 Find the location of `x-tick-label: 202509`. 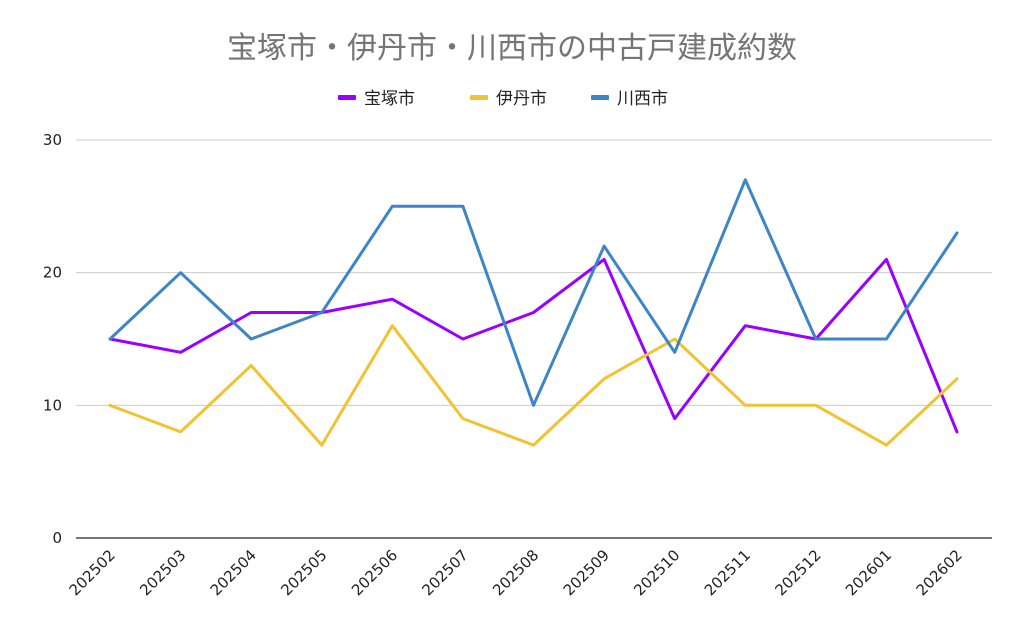

x-tick-label: 202509 is located at coordinates (586, 572).